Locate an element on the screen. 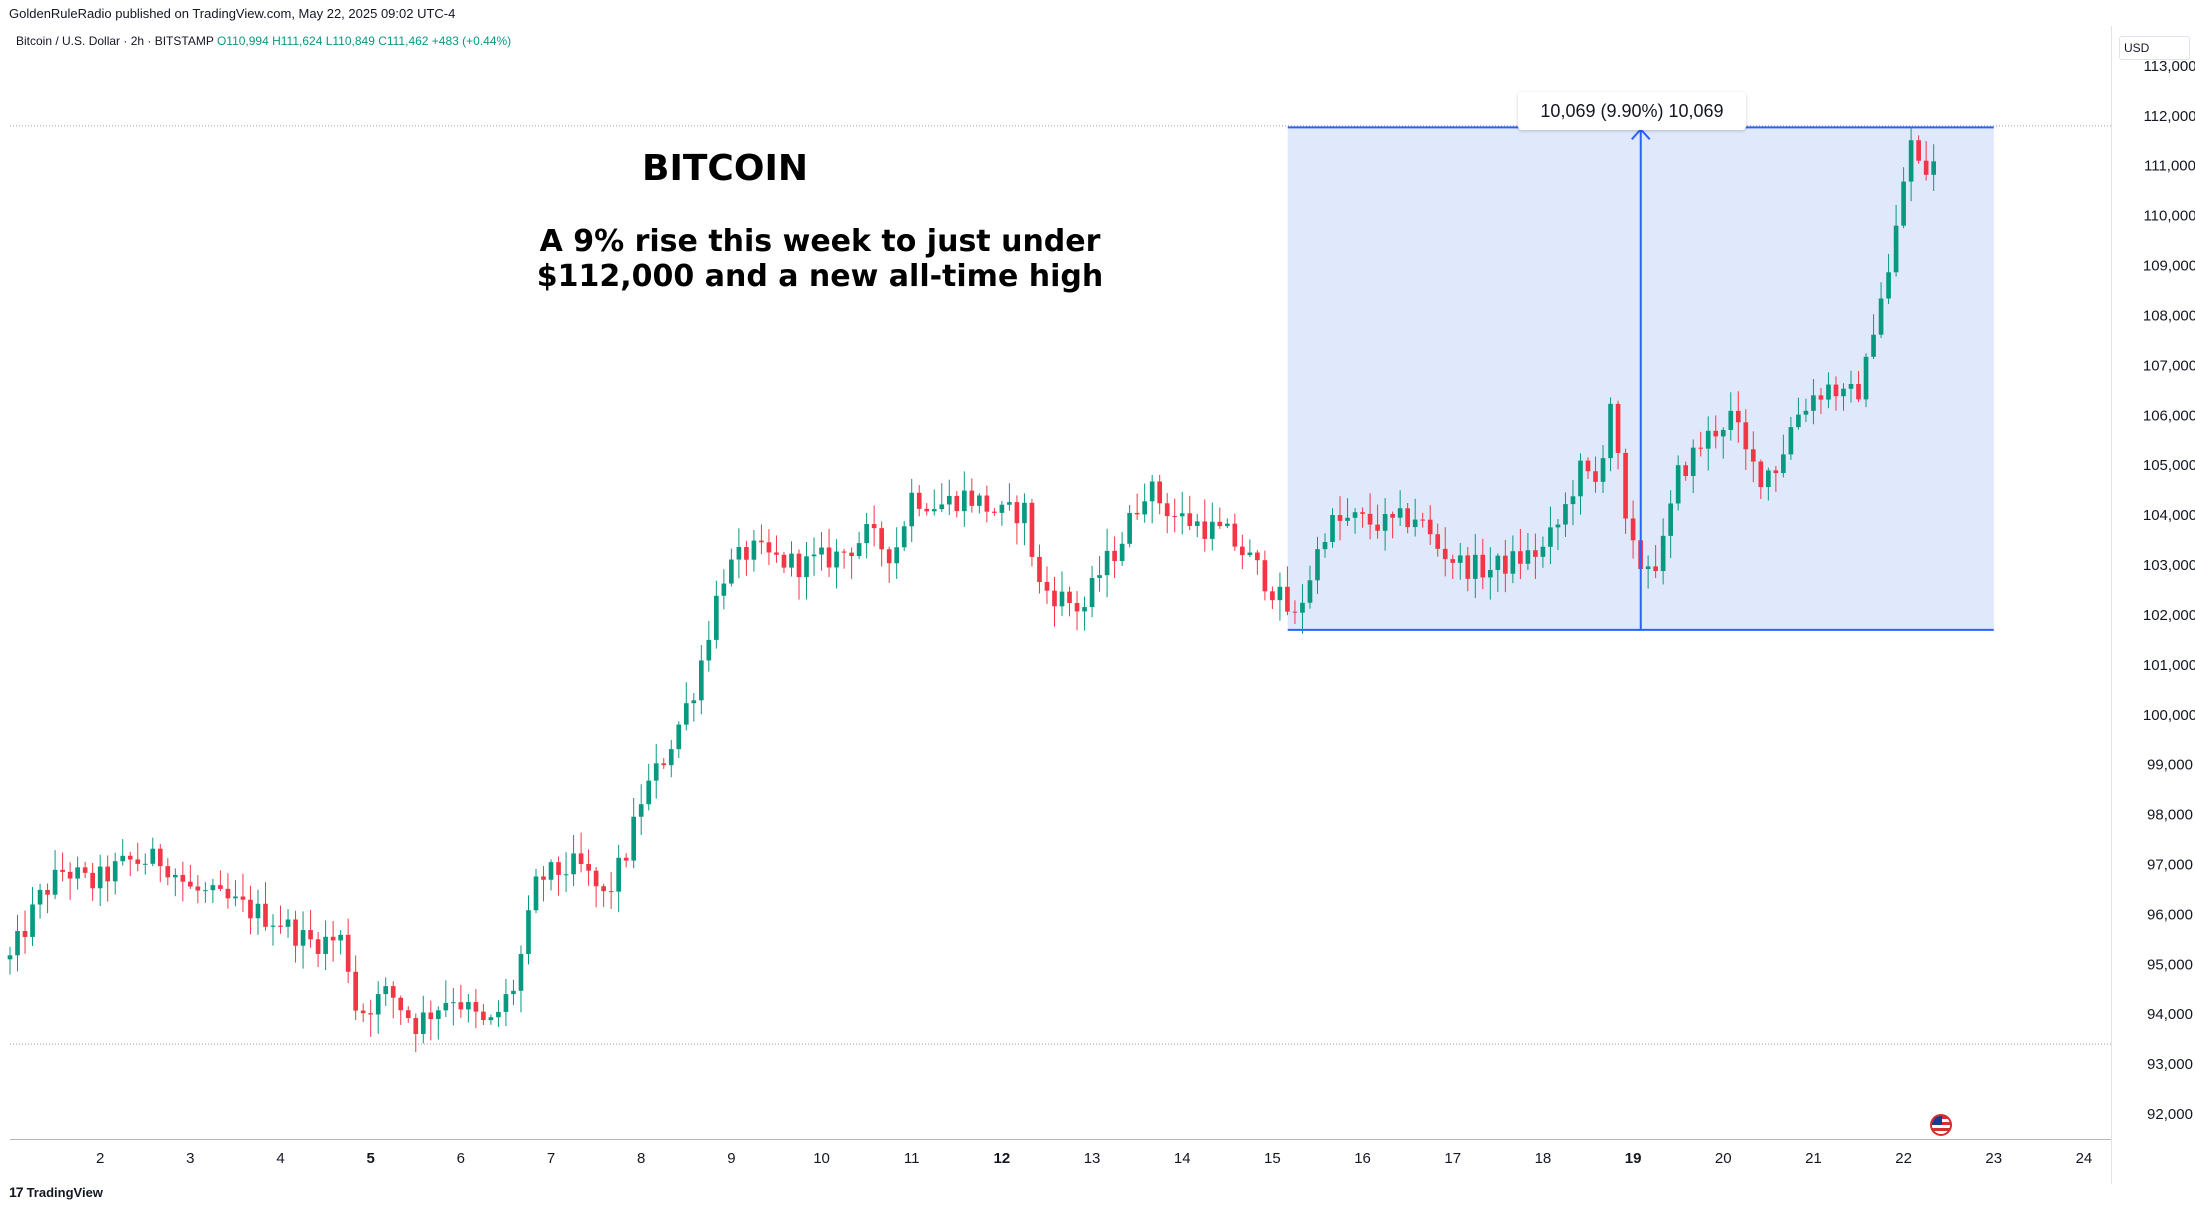  time-tick-label: 13 is located at coordinates (1092, 1158).